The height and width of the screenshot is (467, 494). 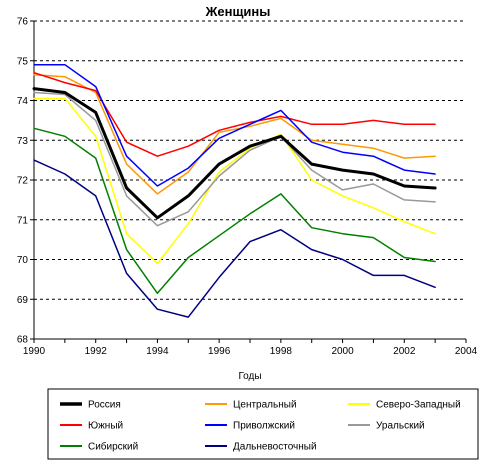 I want to click on x-tick-label: 1990, so click(x=34, y=351).